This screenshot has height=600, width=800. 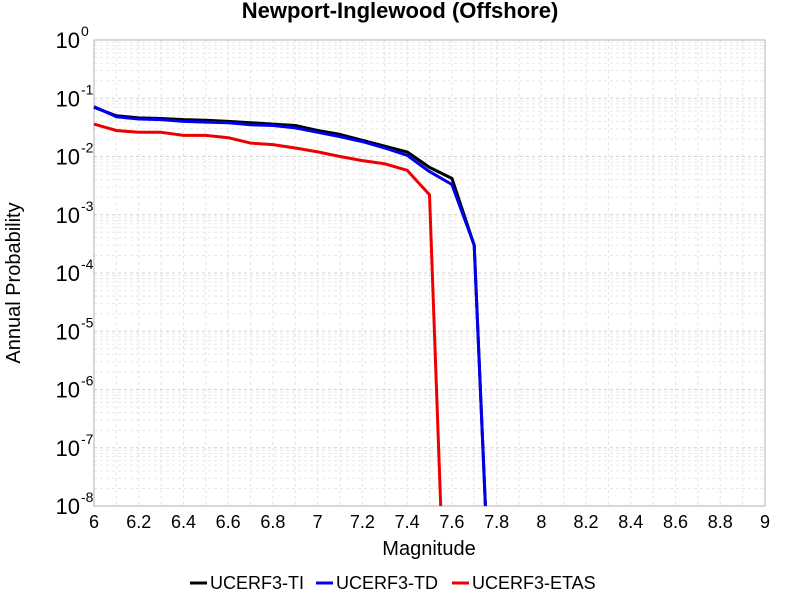 What do you see at coordinates (87, 322) in the screenshot?
I see `y-tick-exponent: -5` at bounding box center [87, 322].